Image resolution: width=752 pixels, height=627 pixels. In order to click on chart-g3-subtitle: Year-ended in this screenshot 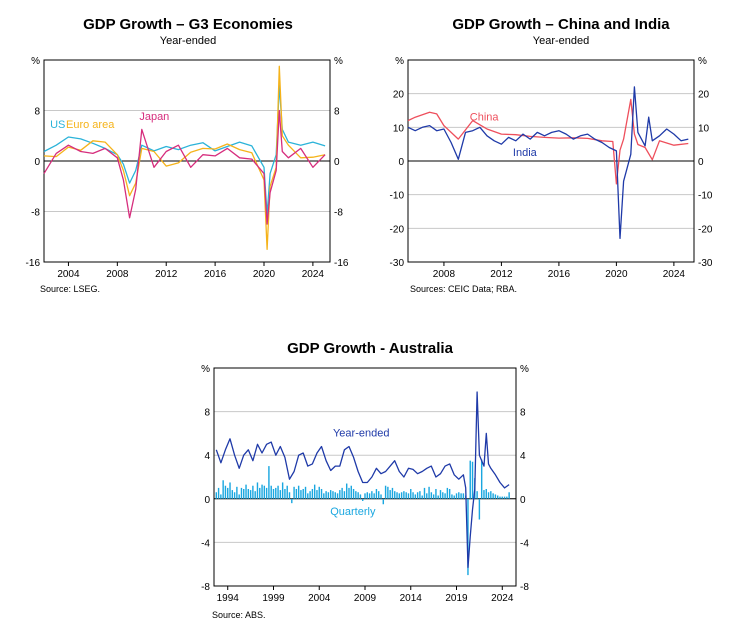, I will do `click(188, 41)`.